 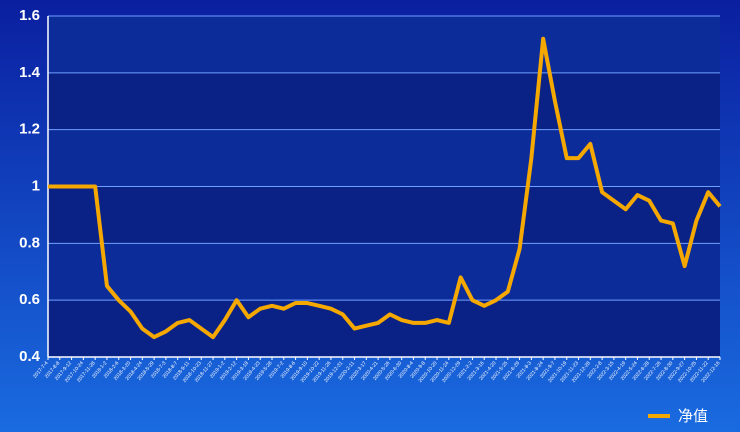 I want to click on y-tick-label: 0.4, so click(x=30, y=356).